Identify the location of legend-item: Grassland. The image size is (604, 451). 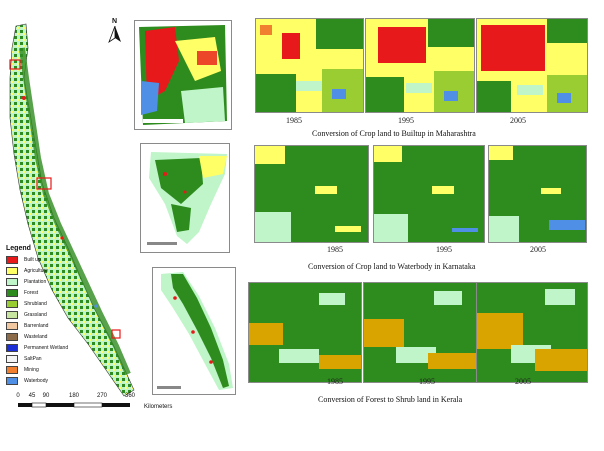
(46, 314).